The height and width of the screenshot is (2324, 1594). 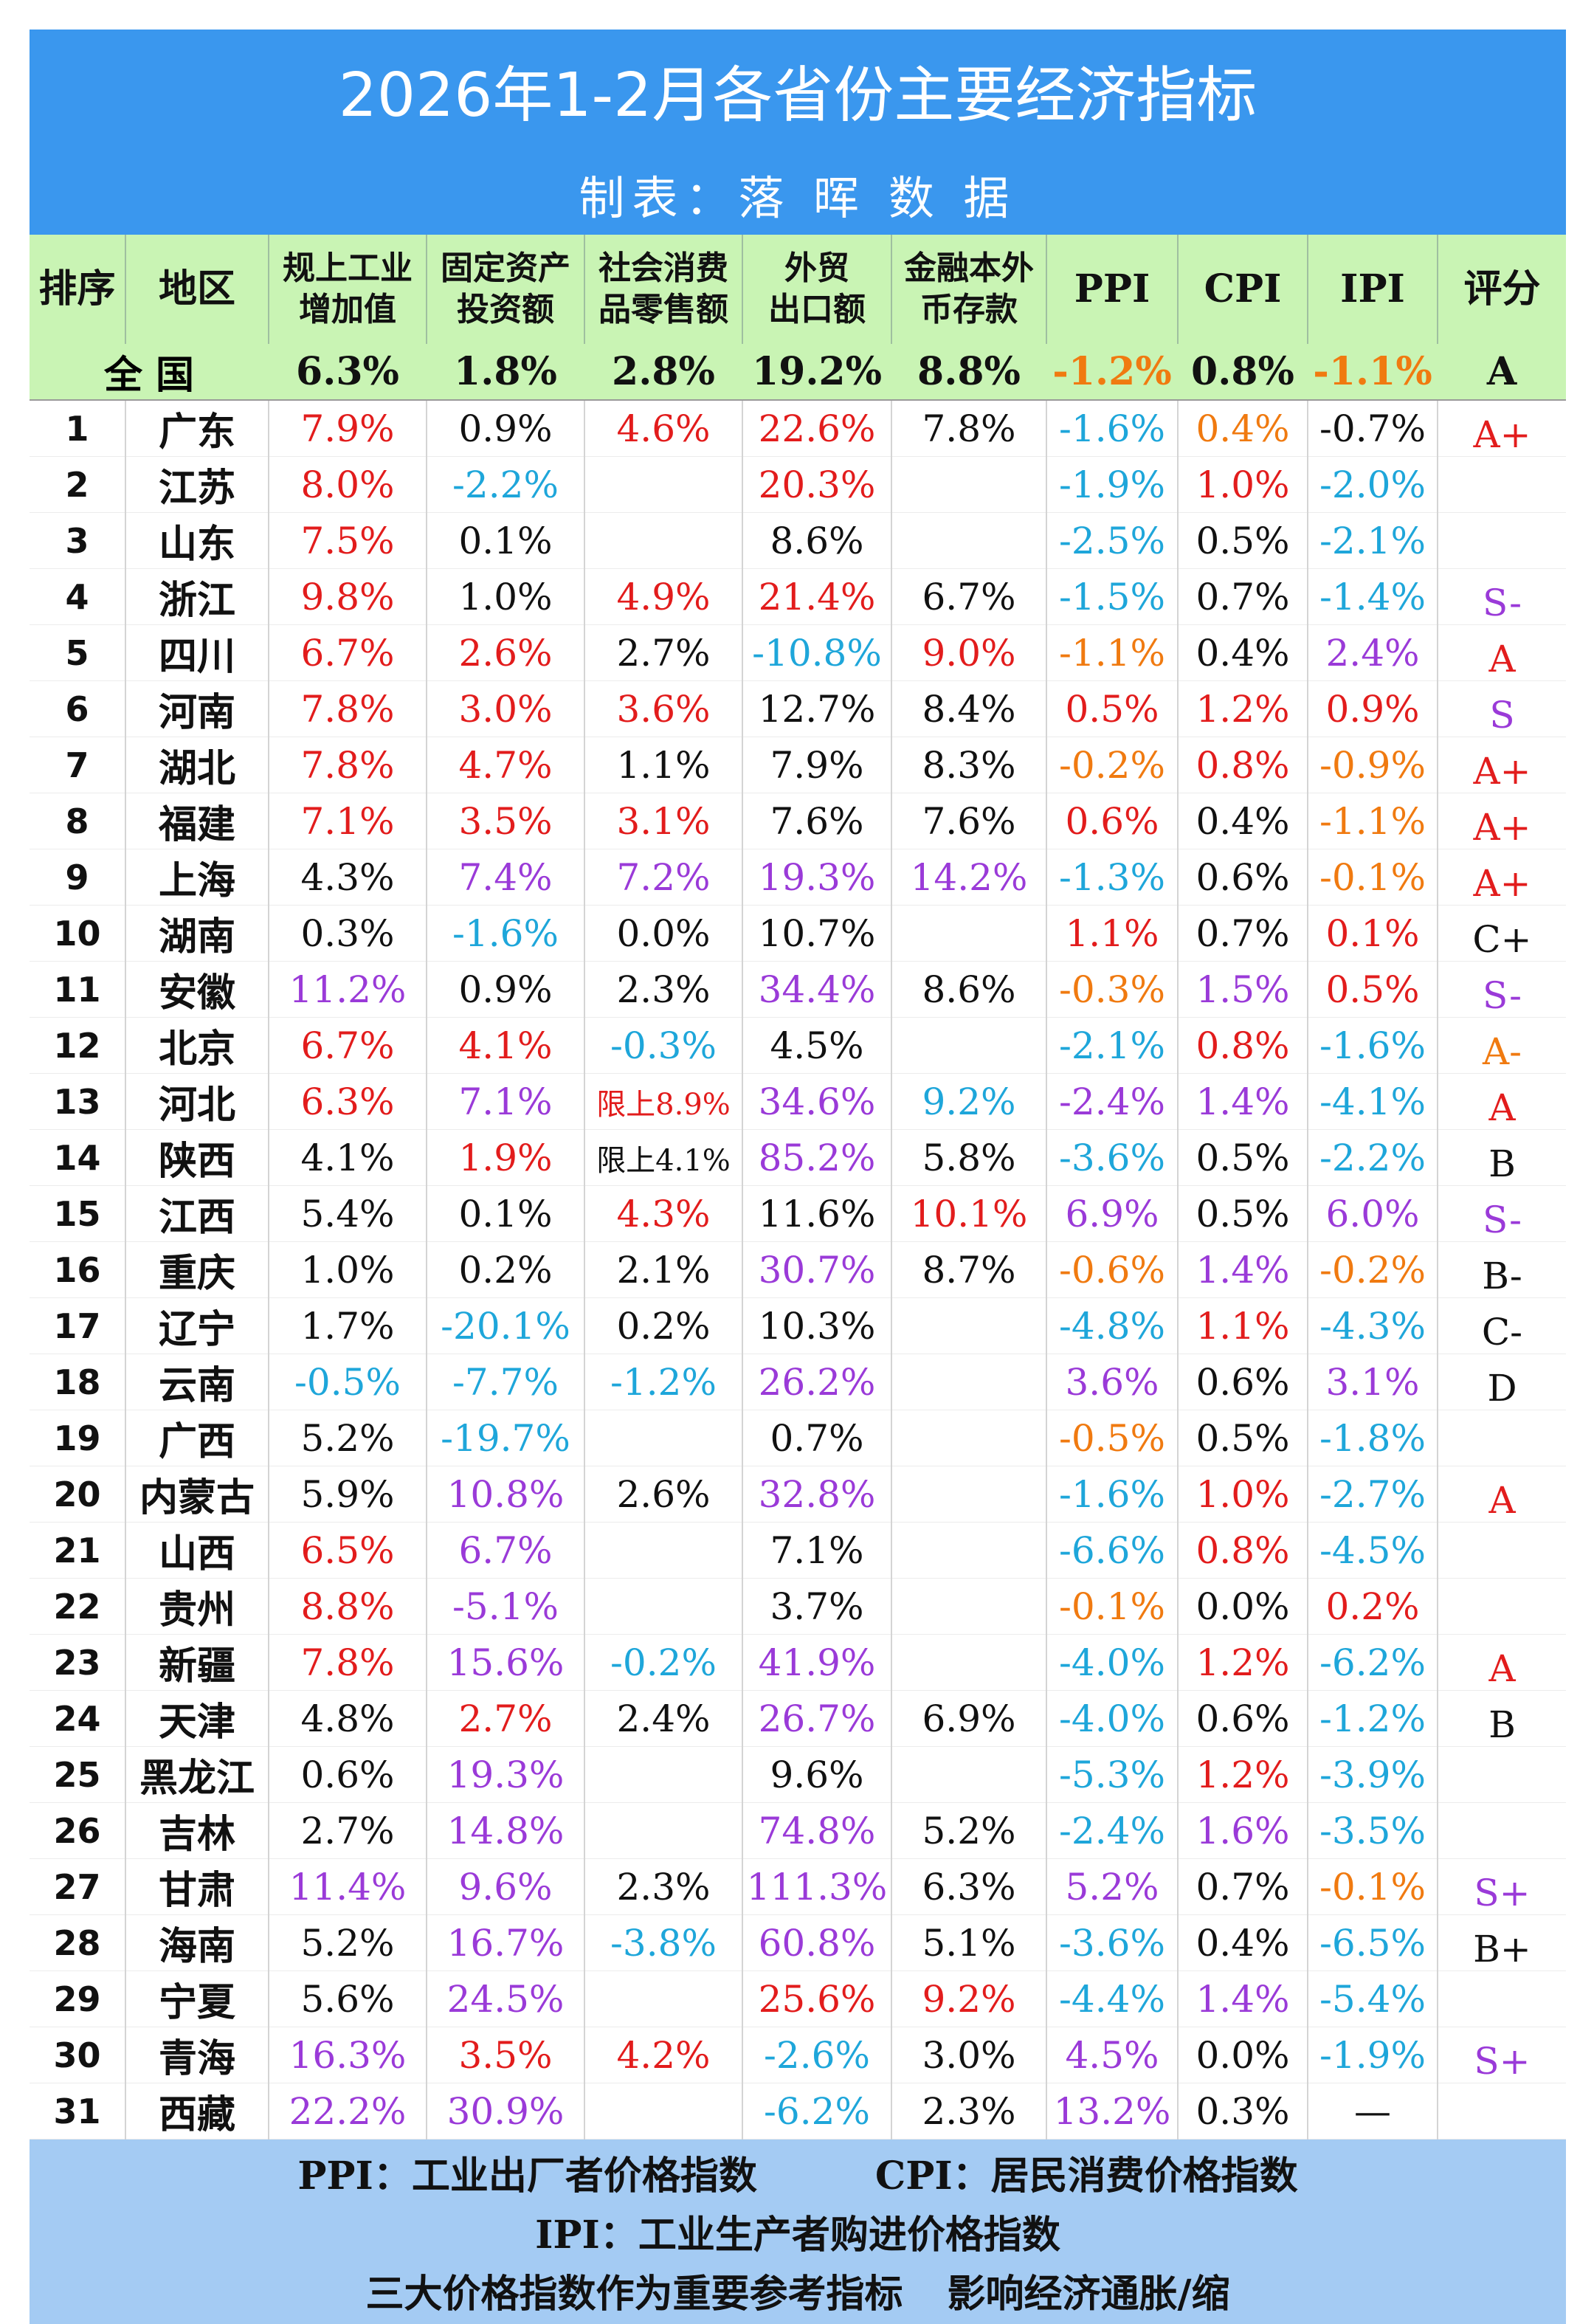 I want to click on cell-investment: 19.3%, so click(x=505, y=1774).